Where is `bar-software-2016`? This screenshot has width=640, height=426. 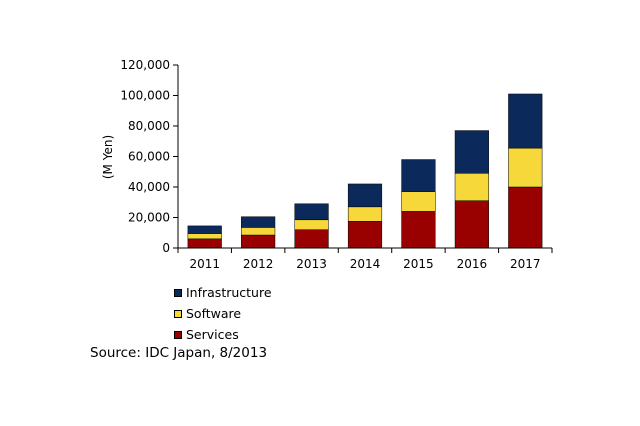 bar-software-2016 is located at coordinates (471, 187).